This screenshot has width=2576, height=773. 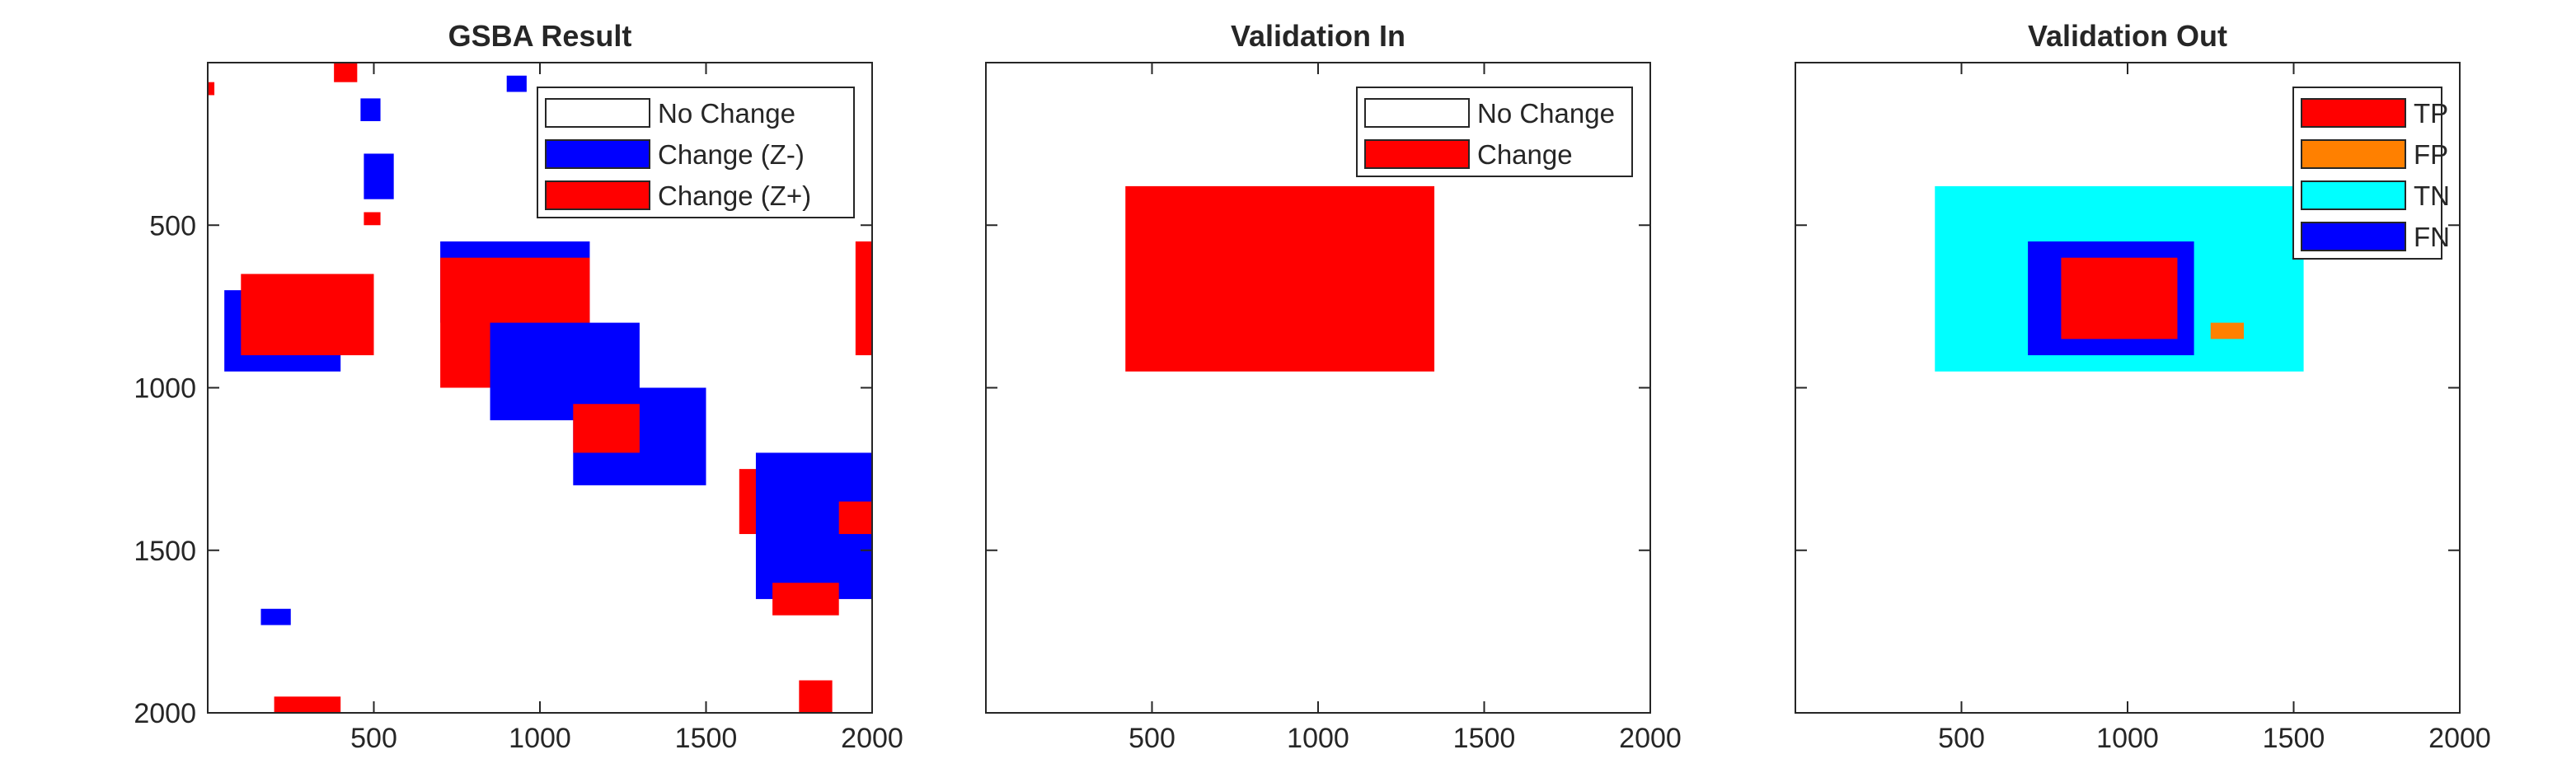 I want to click on legend-label: FP, so click(x=2431, y=154).